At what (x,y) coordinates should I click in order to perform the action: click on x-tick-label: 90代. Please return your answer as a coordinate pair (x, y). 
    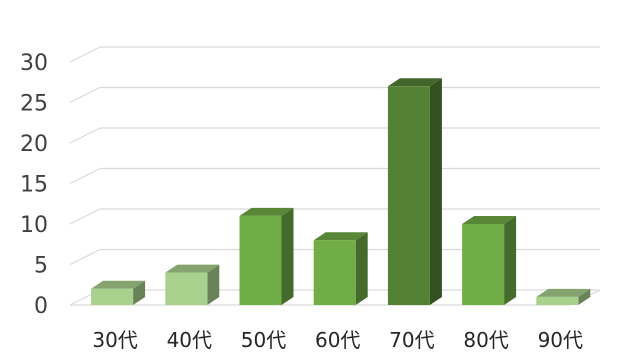
    Looking at the image, I should click on (560, 340).